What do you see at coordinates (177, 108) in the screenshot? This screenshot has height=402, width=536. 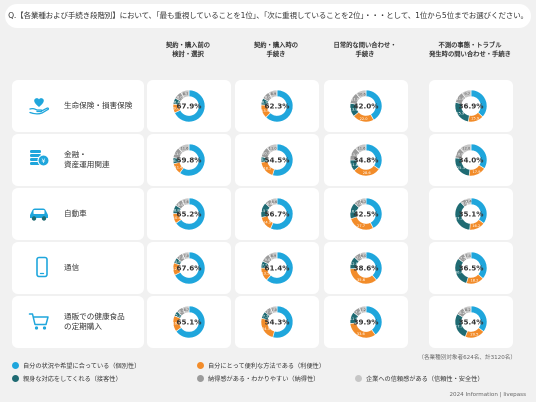 I see `segment-value-label: 9.0` at bounding box center [177, 108].